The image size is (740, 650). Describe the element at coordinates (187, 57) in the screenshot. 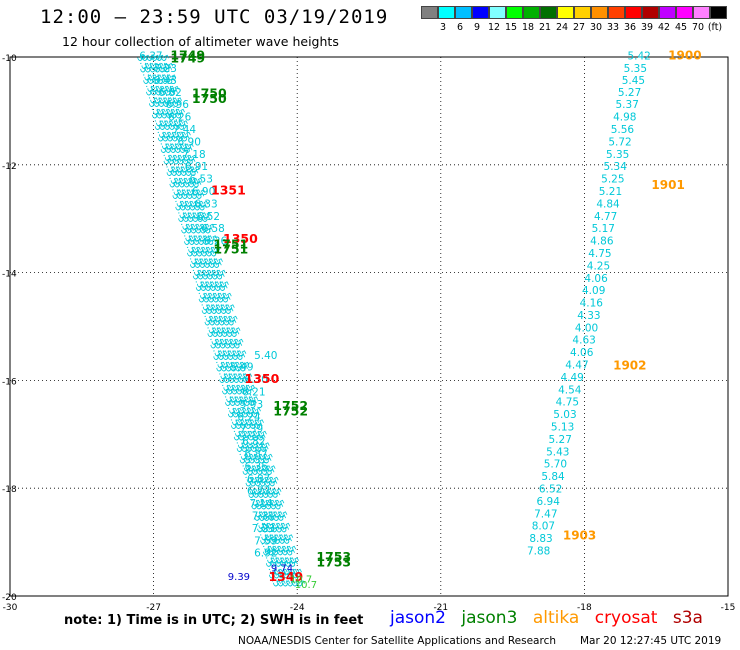

I see `annotation-label: 1749` at that location.